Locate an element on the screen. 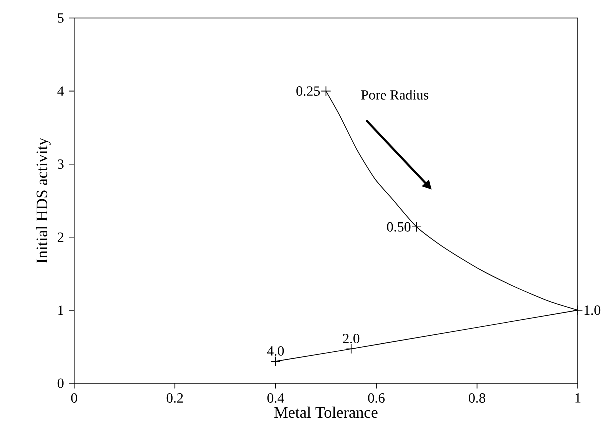 The image size is (609, 443). x-tick-label: 0 is located at coordinates (74, 398).